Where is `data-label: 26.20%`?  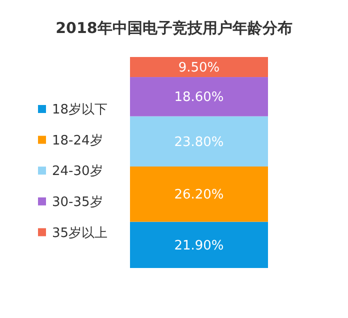
data-label: 26.20% is located at coordinates (199, 195).